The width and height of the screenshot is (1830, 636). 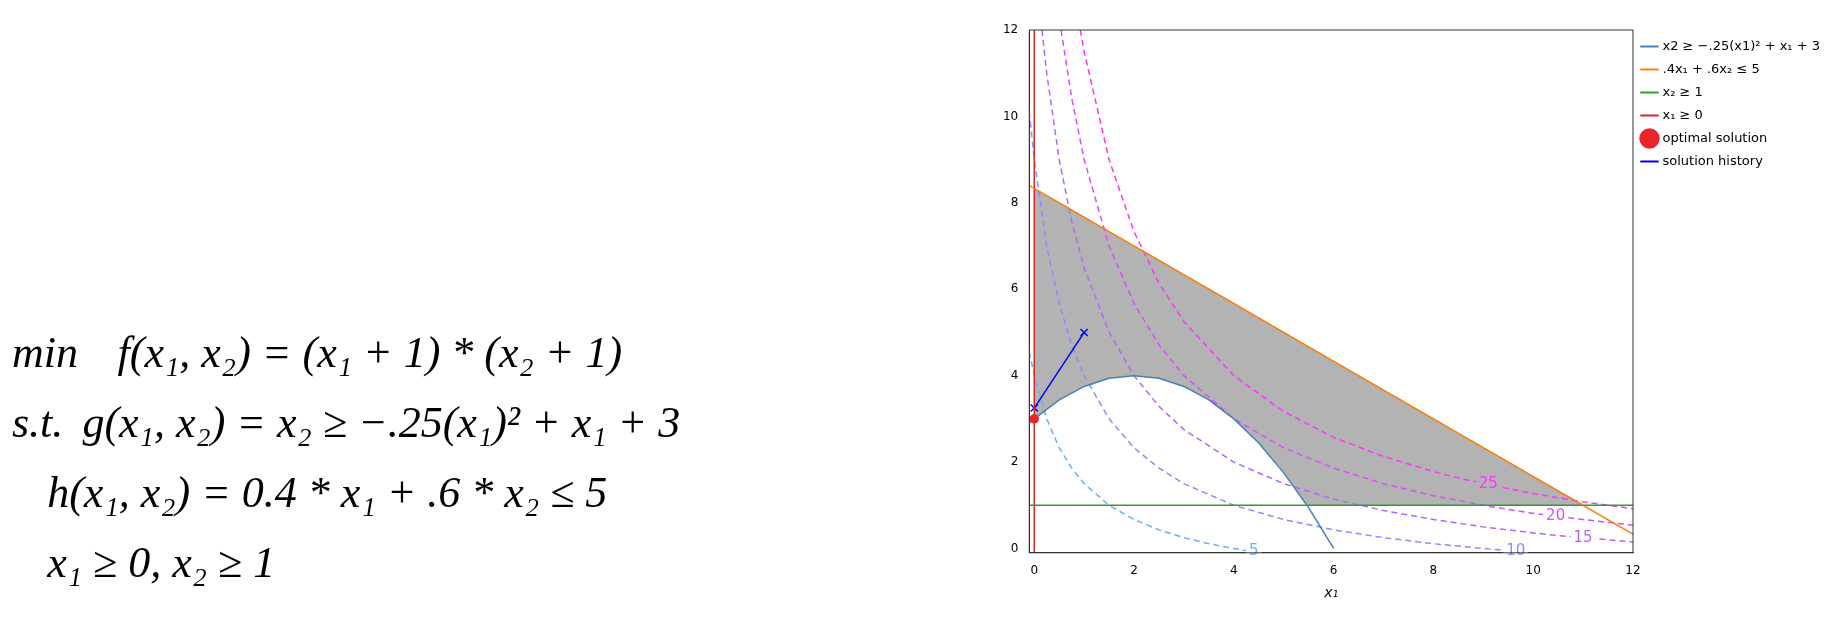 I want to click on x-tick-label: 10, so click(x=1533, y=570).